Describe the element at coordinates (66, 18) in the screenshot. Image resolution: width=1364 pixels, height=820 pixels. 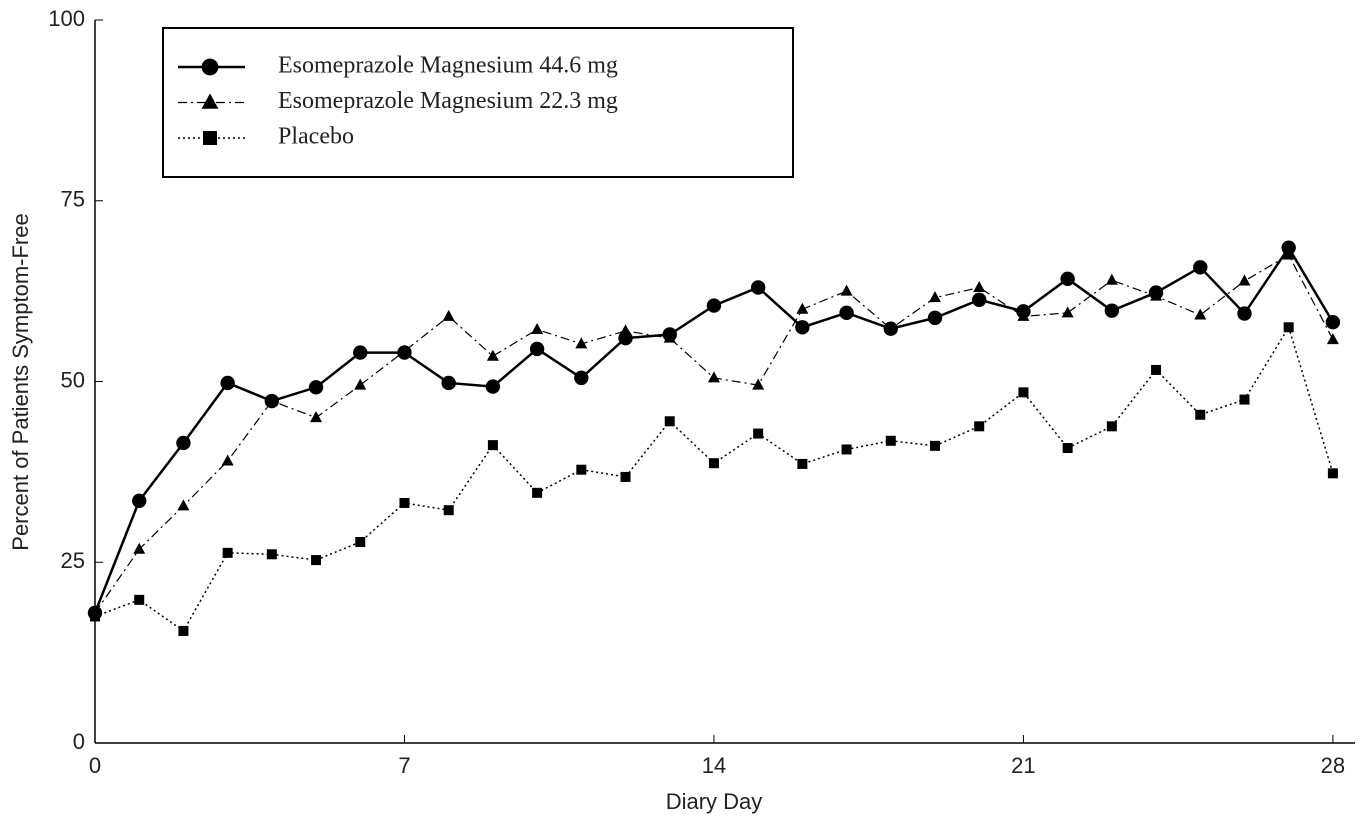
I see `y-tick-label: 100` at that location.